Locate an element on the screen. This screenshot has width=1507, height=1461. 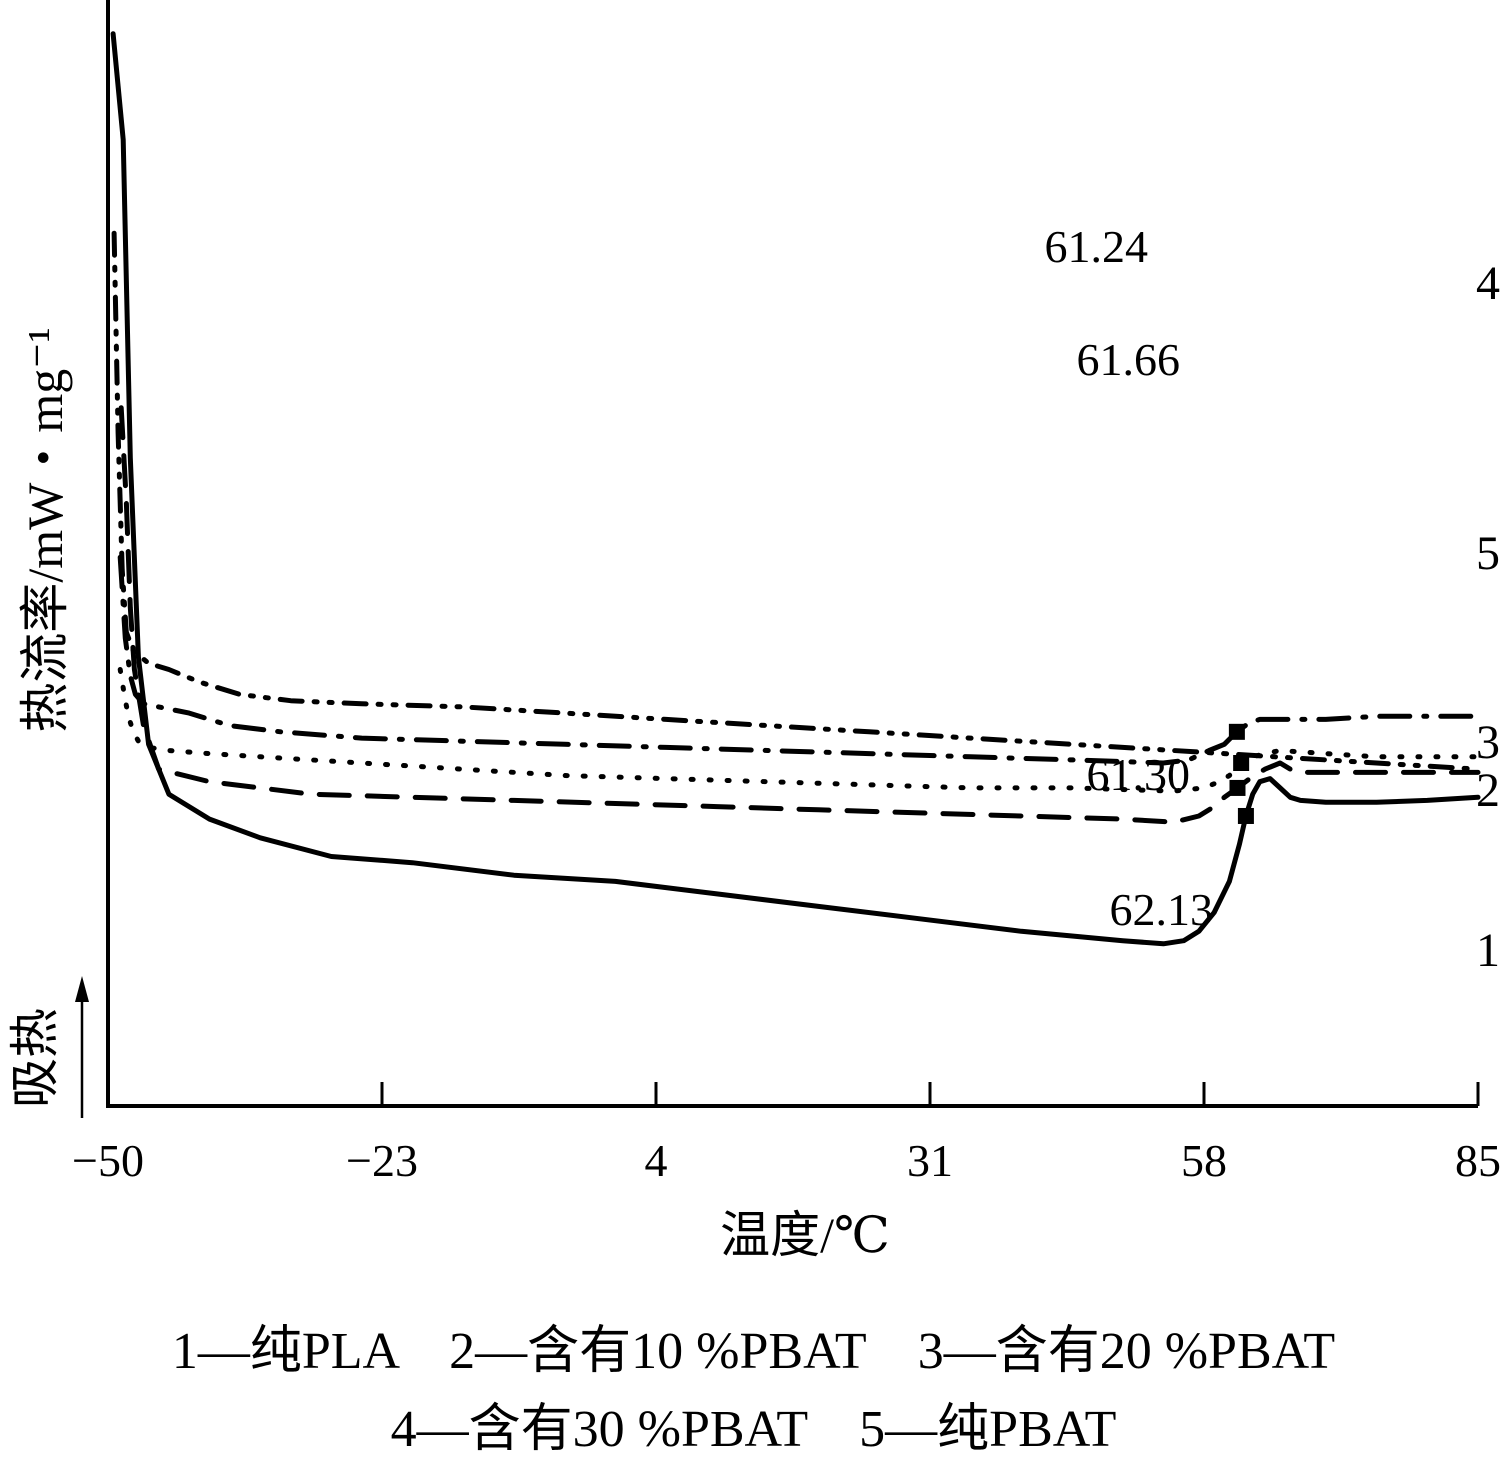
y-axis-title: 热流率/mW・mg⁻¹ is located at coordinates (45, 529).